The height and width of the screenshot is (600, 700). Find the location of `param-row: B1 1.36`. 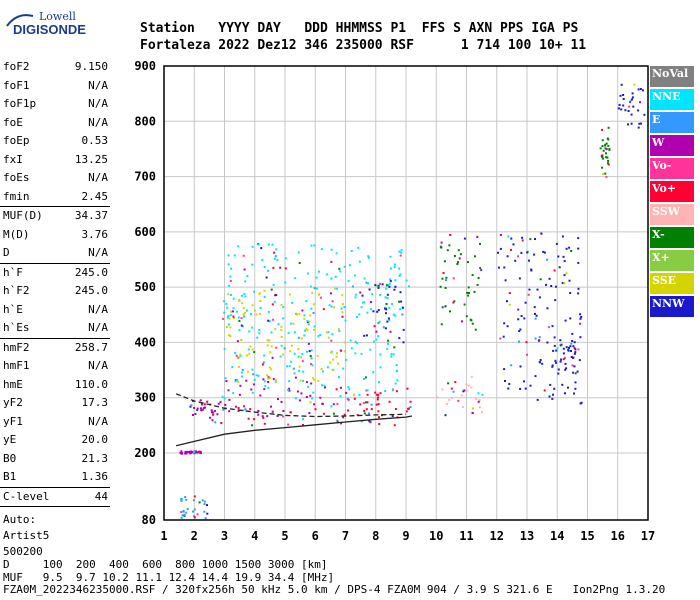

param-row: B1 1.36 is located at coordinates (56, 477).